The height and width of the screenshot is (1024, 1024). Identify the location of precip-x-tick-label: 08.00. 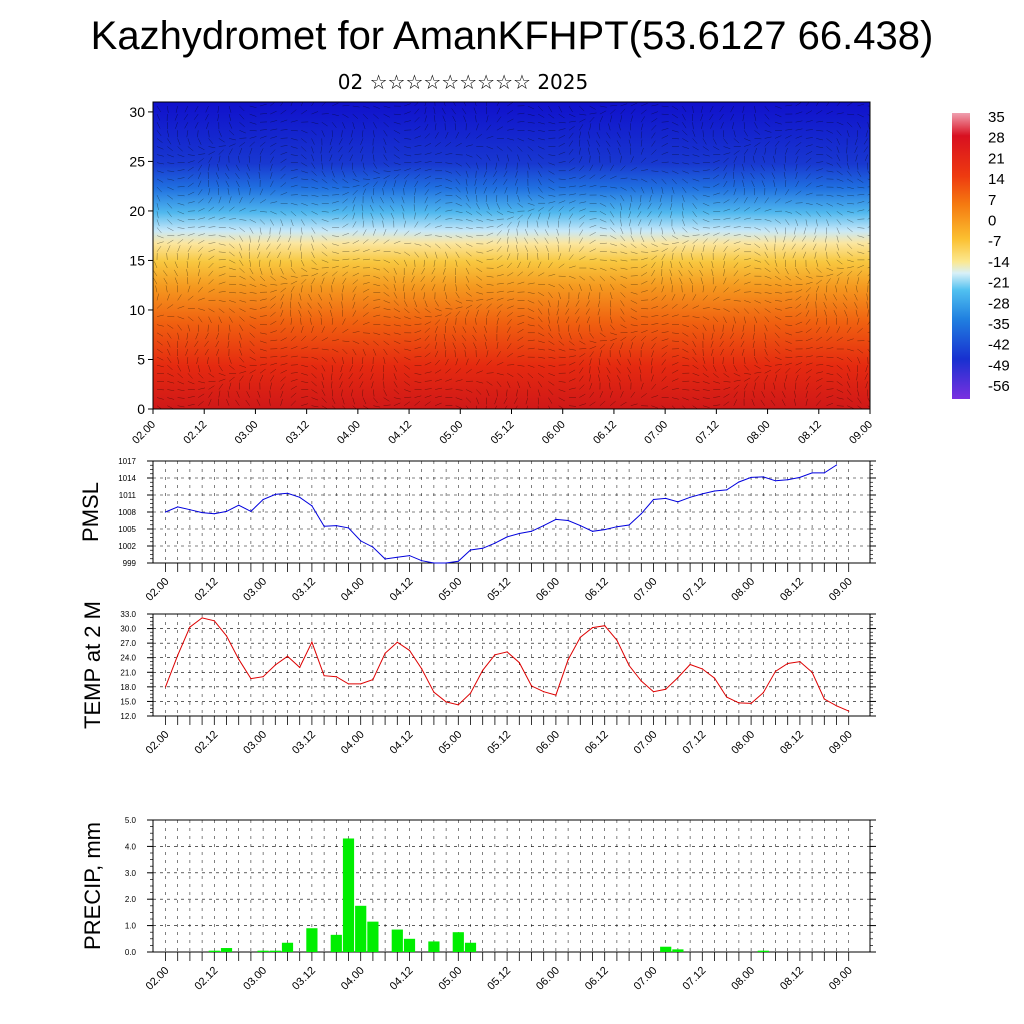
(743, 979).